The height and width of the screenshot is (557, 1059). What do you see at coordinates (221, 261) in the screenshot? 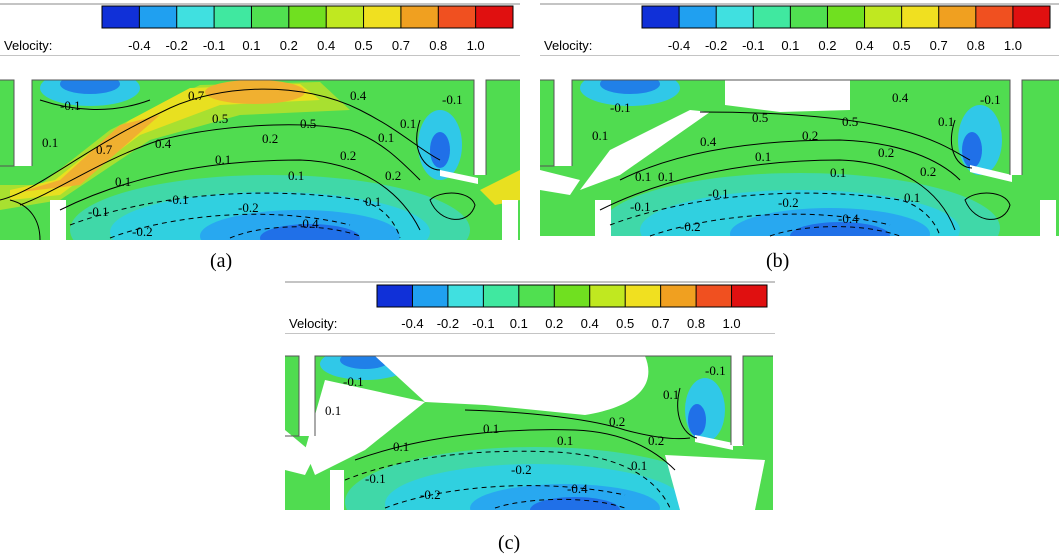
I see `caption-a: (a)` at bounding box center [221, 261].